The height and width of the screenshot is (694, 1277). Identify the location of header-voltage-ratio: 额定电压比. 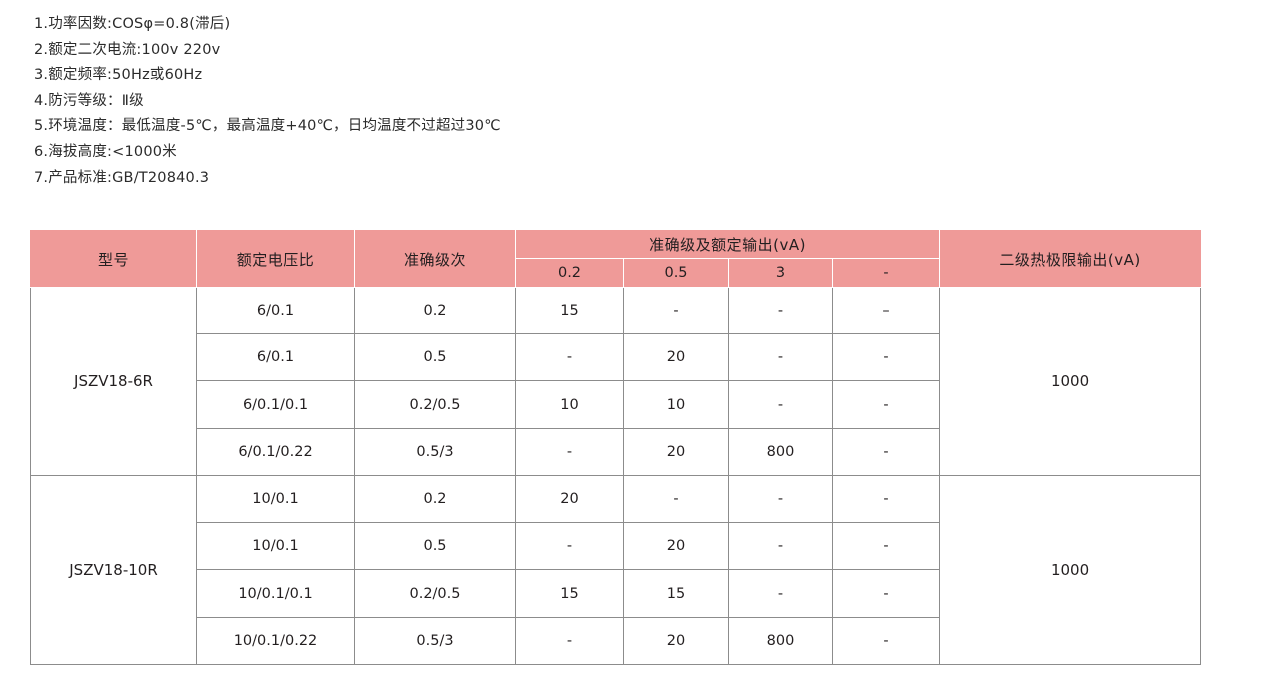
(275, 259).